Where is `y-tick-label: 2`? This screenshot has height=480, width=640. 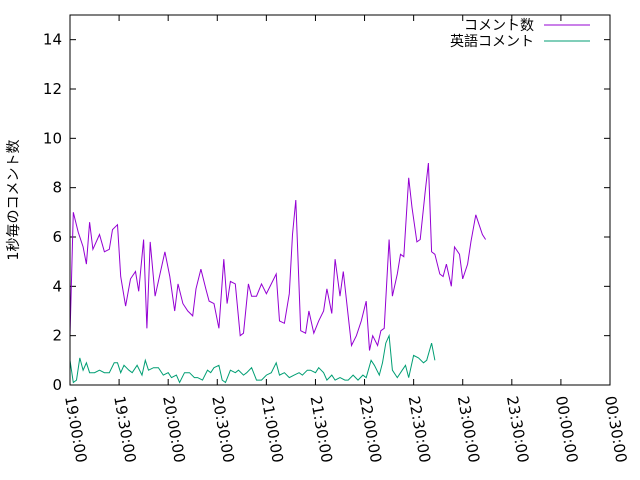
y-tick-label: 2 is located at coordinates (57, 336).